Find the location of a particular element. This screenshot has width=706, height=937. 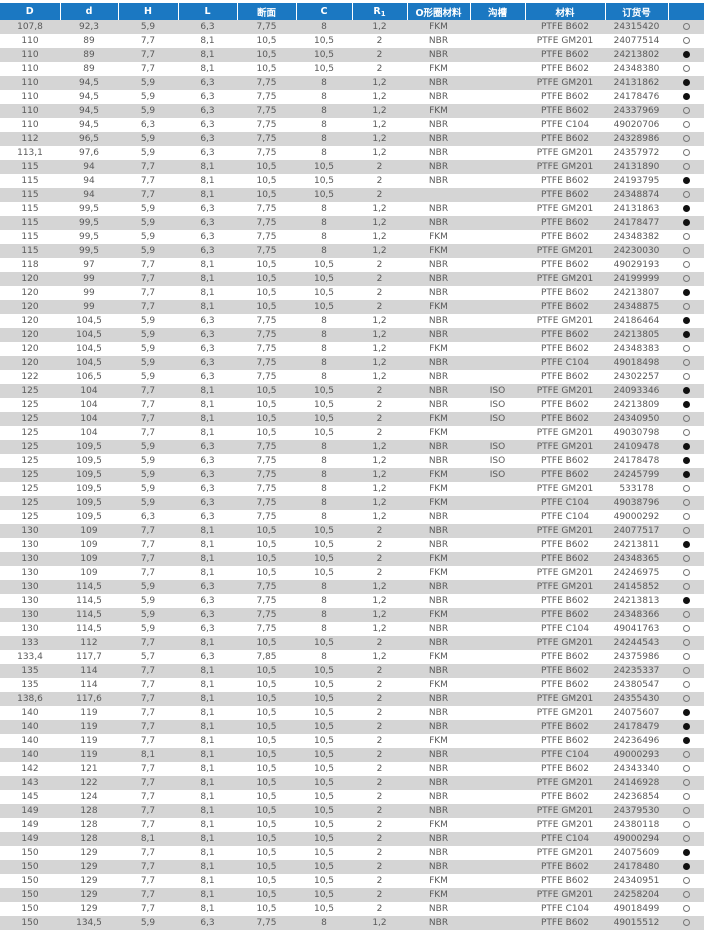

cell-order-no: 24348365 is located at coordinates (636, 559).